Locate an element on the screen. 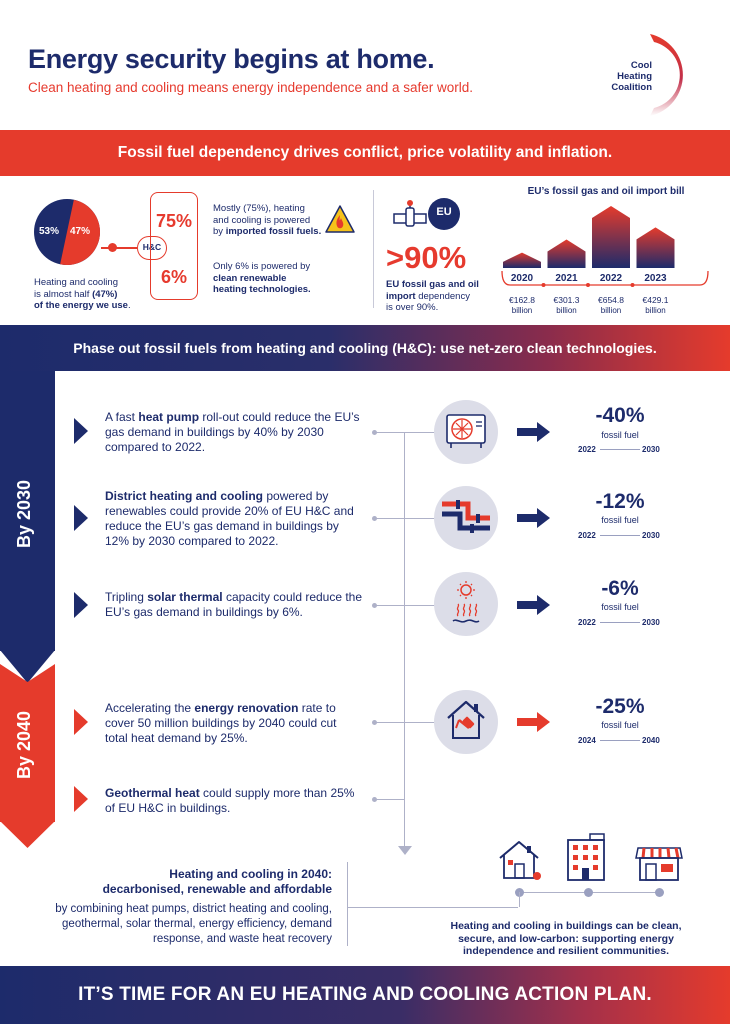 This screenshot has width=730, height=1024. year-from: 2024 is located at coordinates (587, 740).